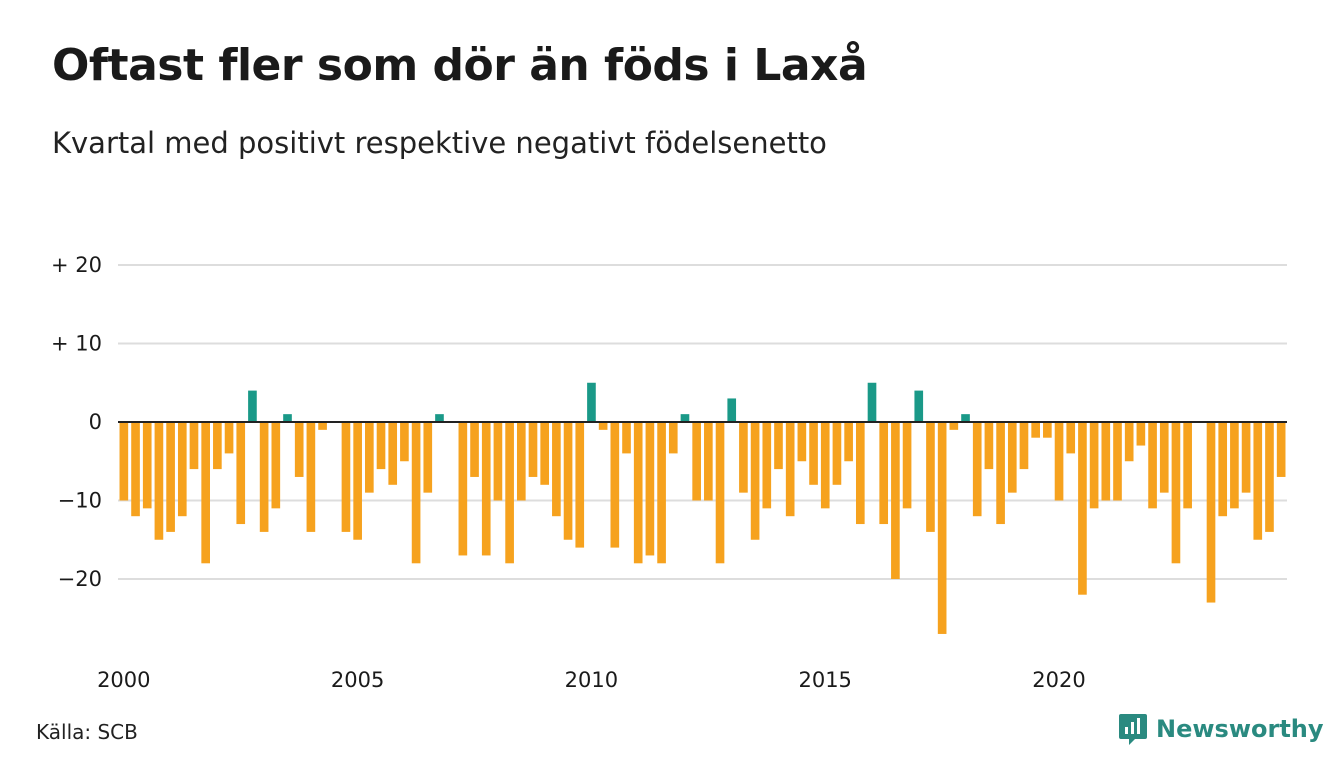 The image size is (1340, 780). I want to click on x-tick-label: 2010, so click(591, 680).